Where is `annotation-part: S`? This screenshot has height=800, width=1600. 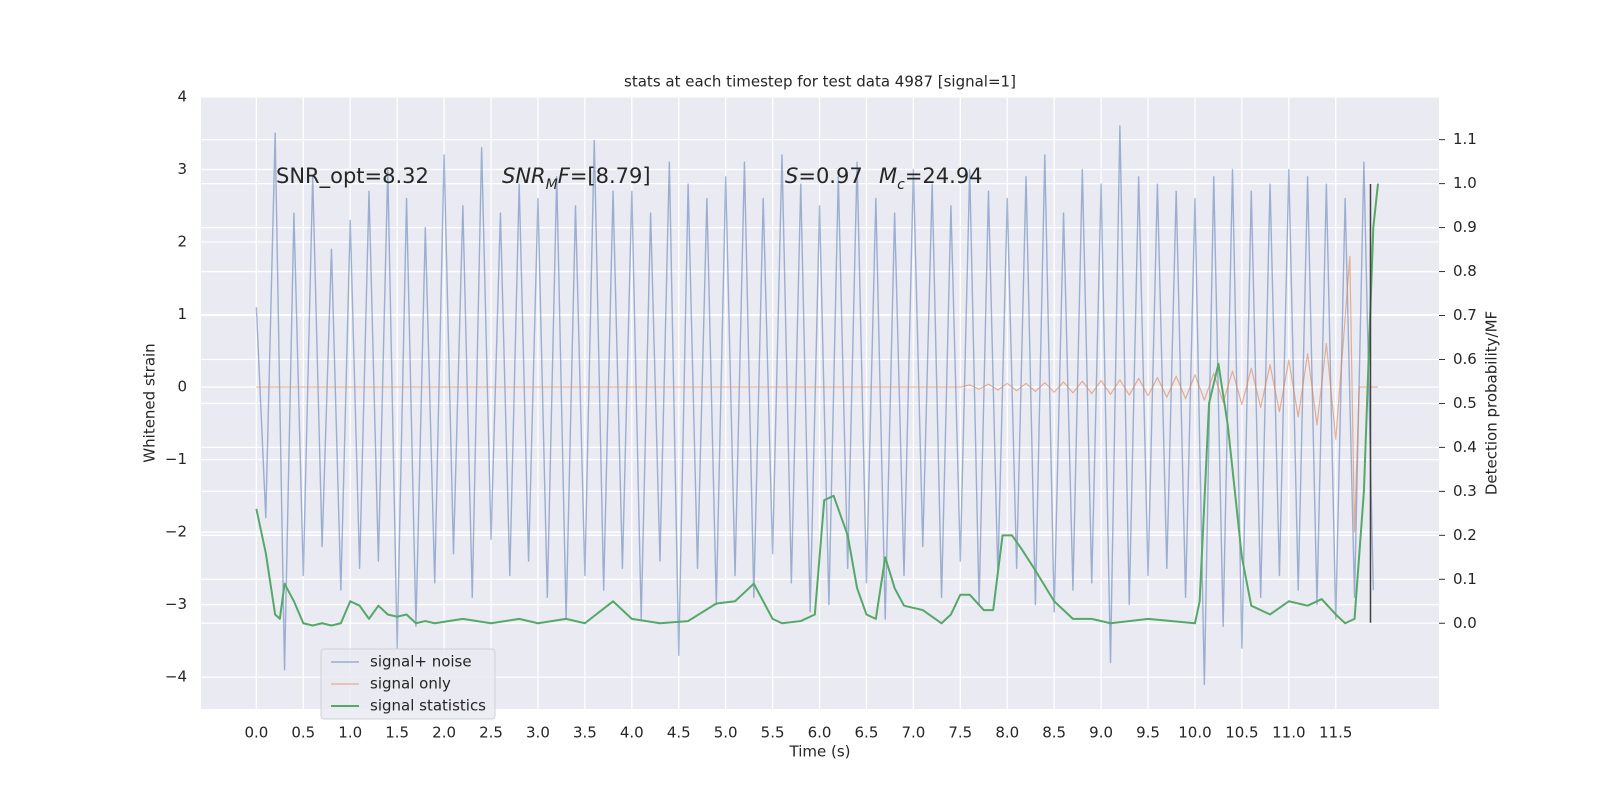
annotation-part: S is located at coordinates (791, 176).